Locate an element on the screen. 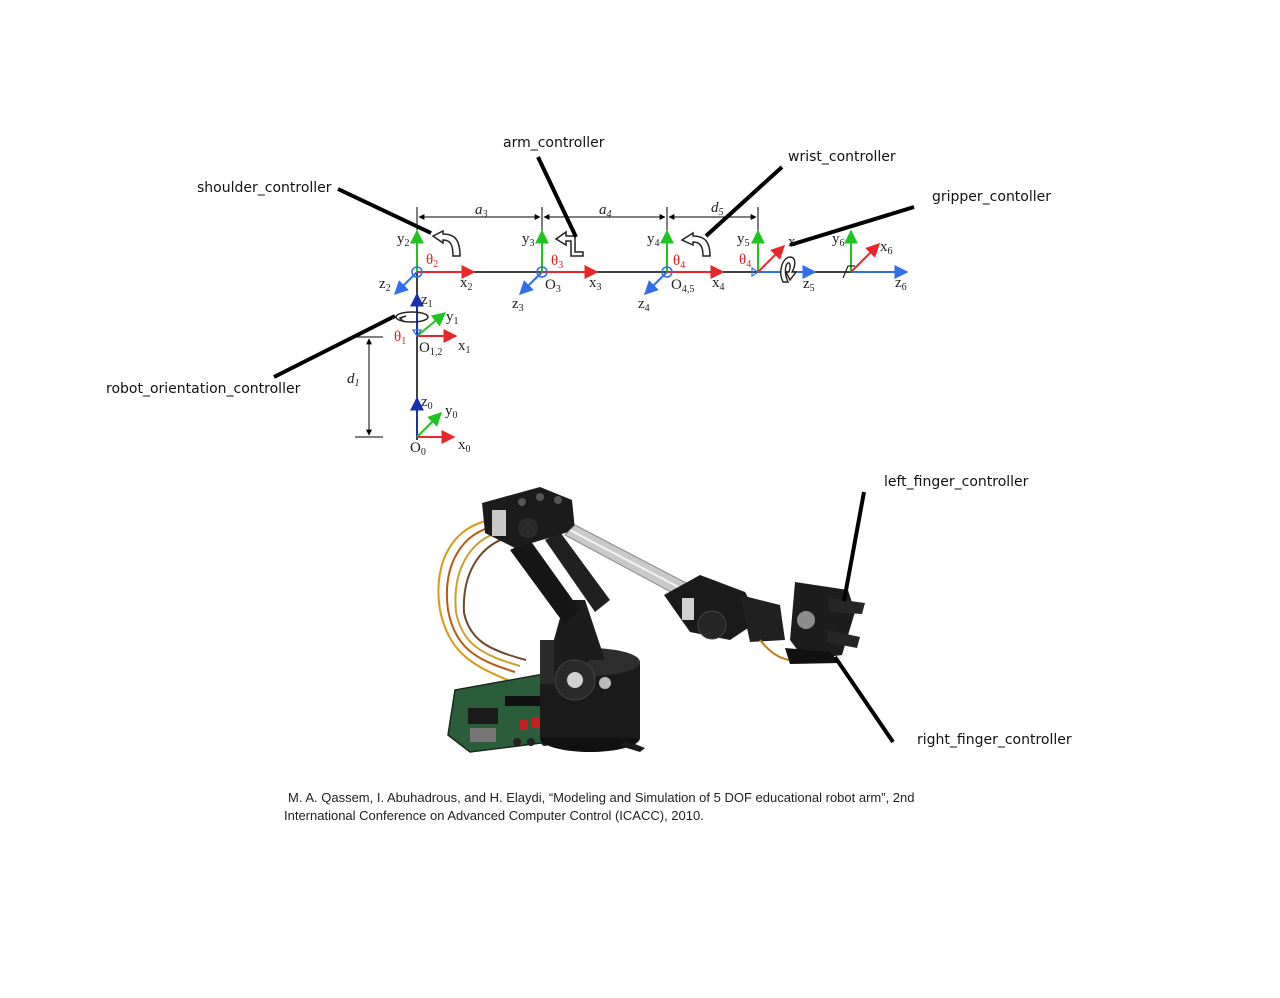  label-y2: y2 is located at coordinates (403, 240).